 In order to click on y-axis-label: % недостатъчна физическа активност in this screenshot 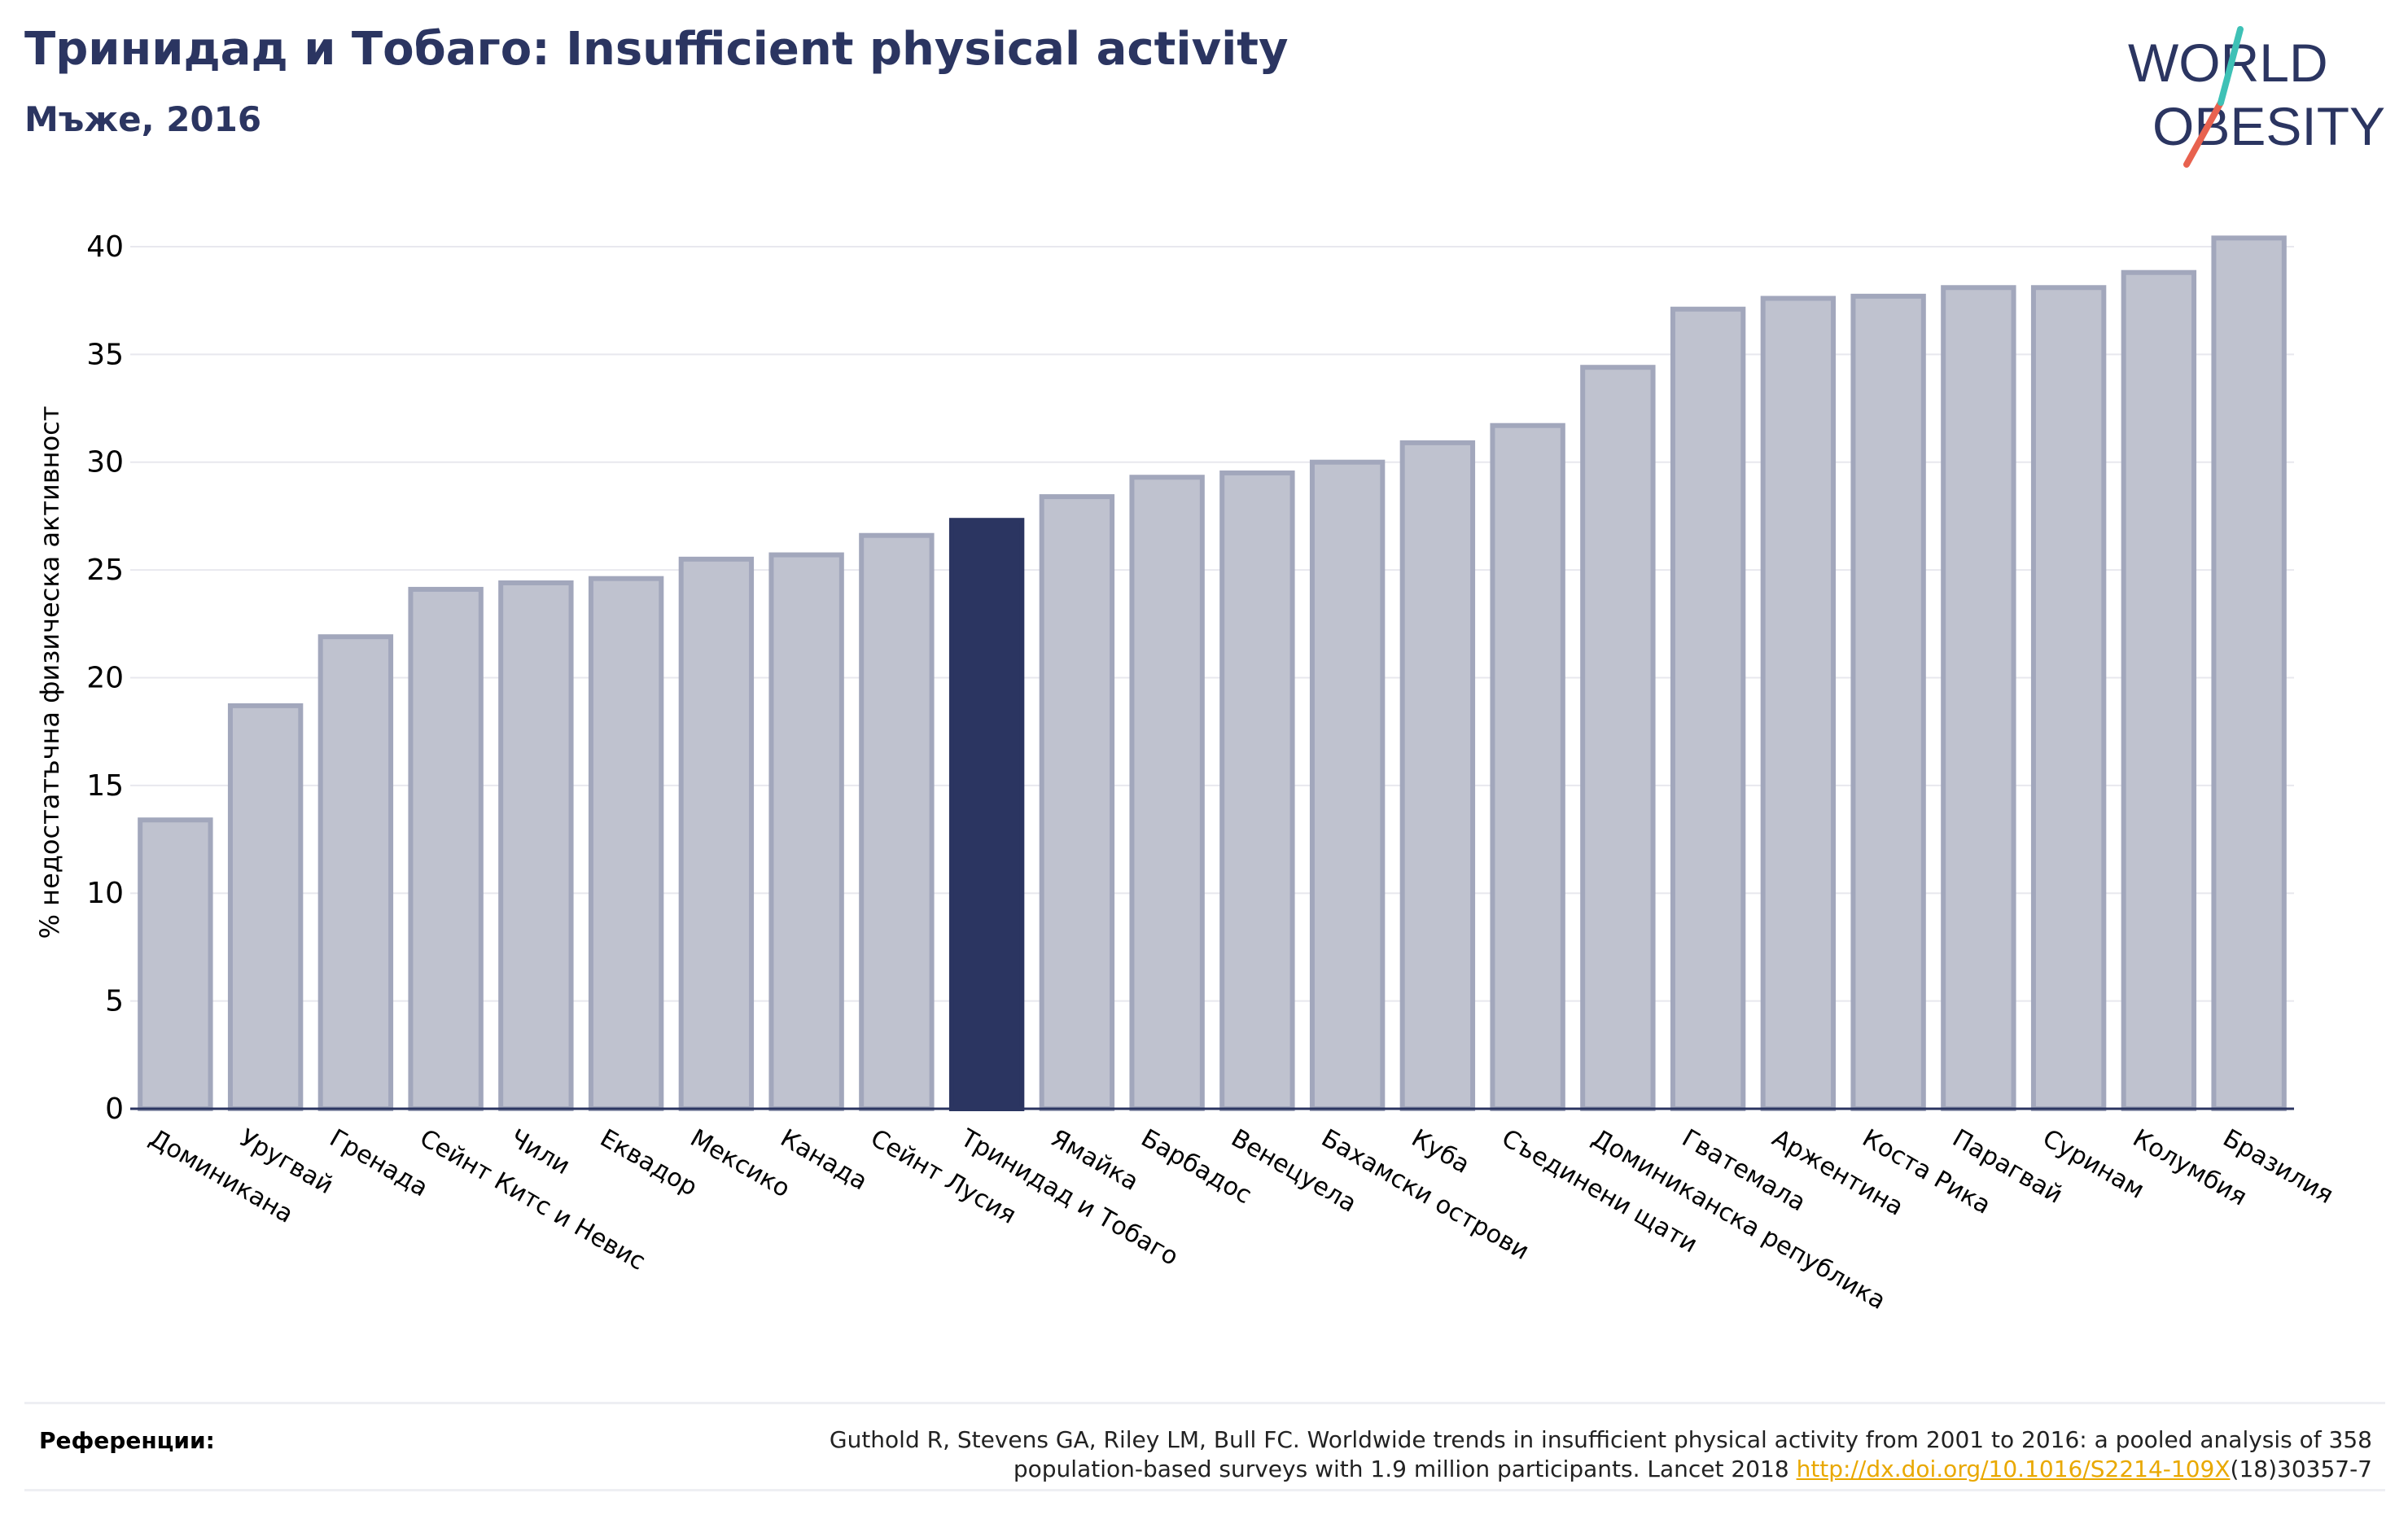, I will do `click(50, 673)`.